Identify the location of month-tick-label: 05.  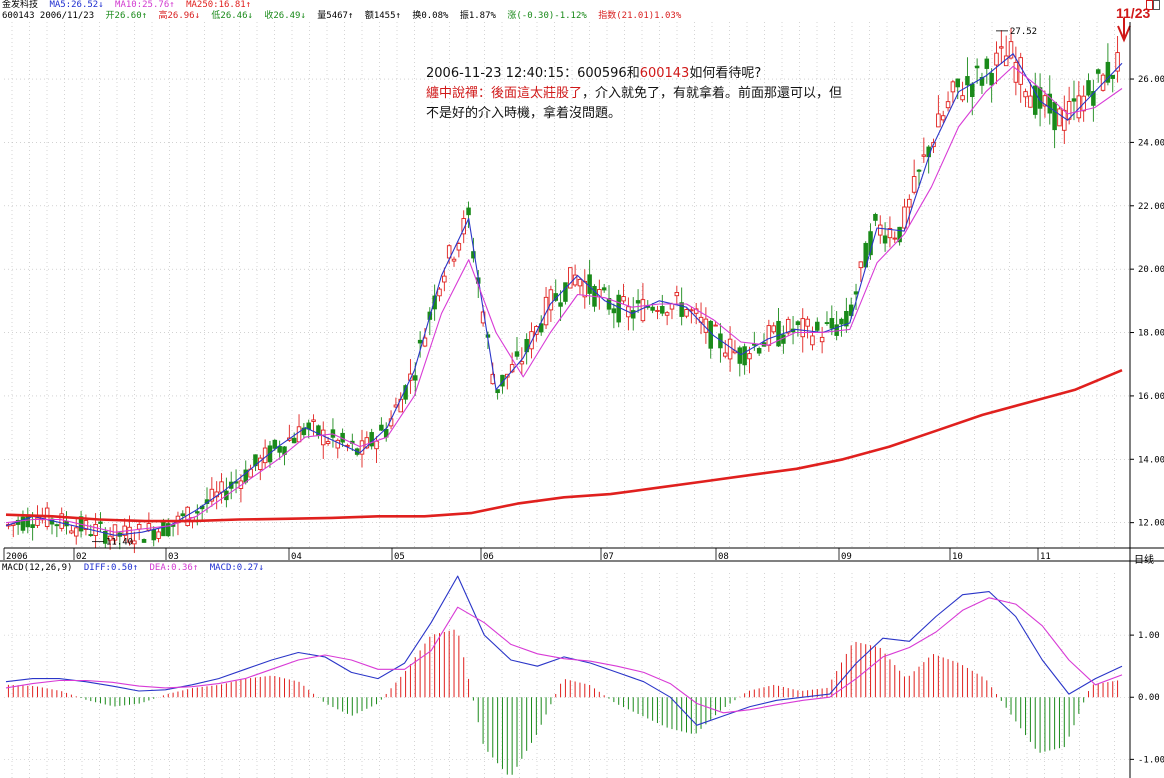
(399, 557).